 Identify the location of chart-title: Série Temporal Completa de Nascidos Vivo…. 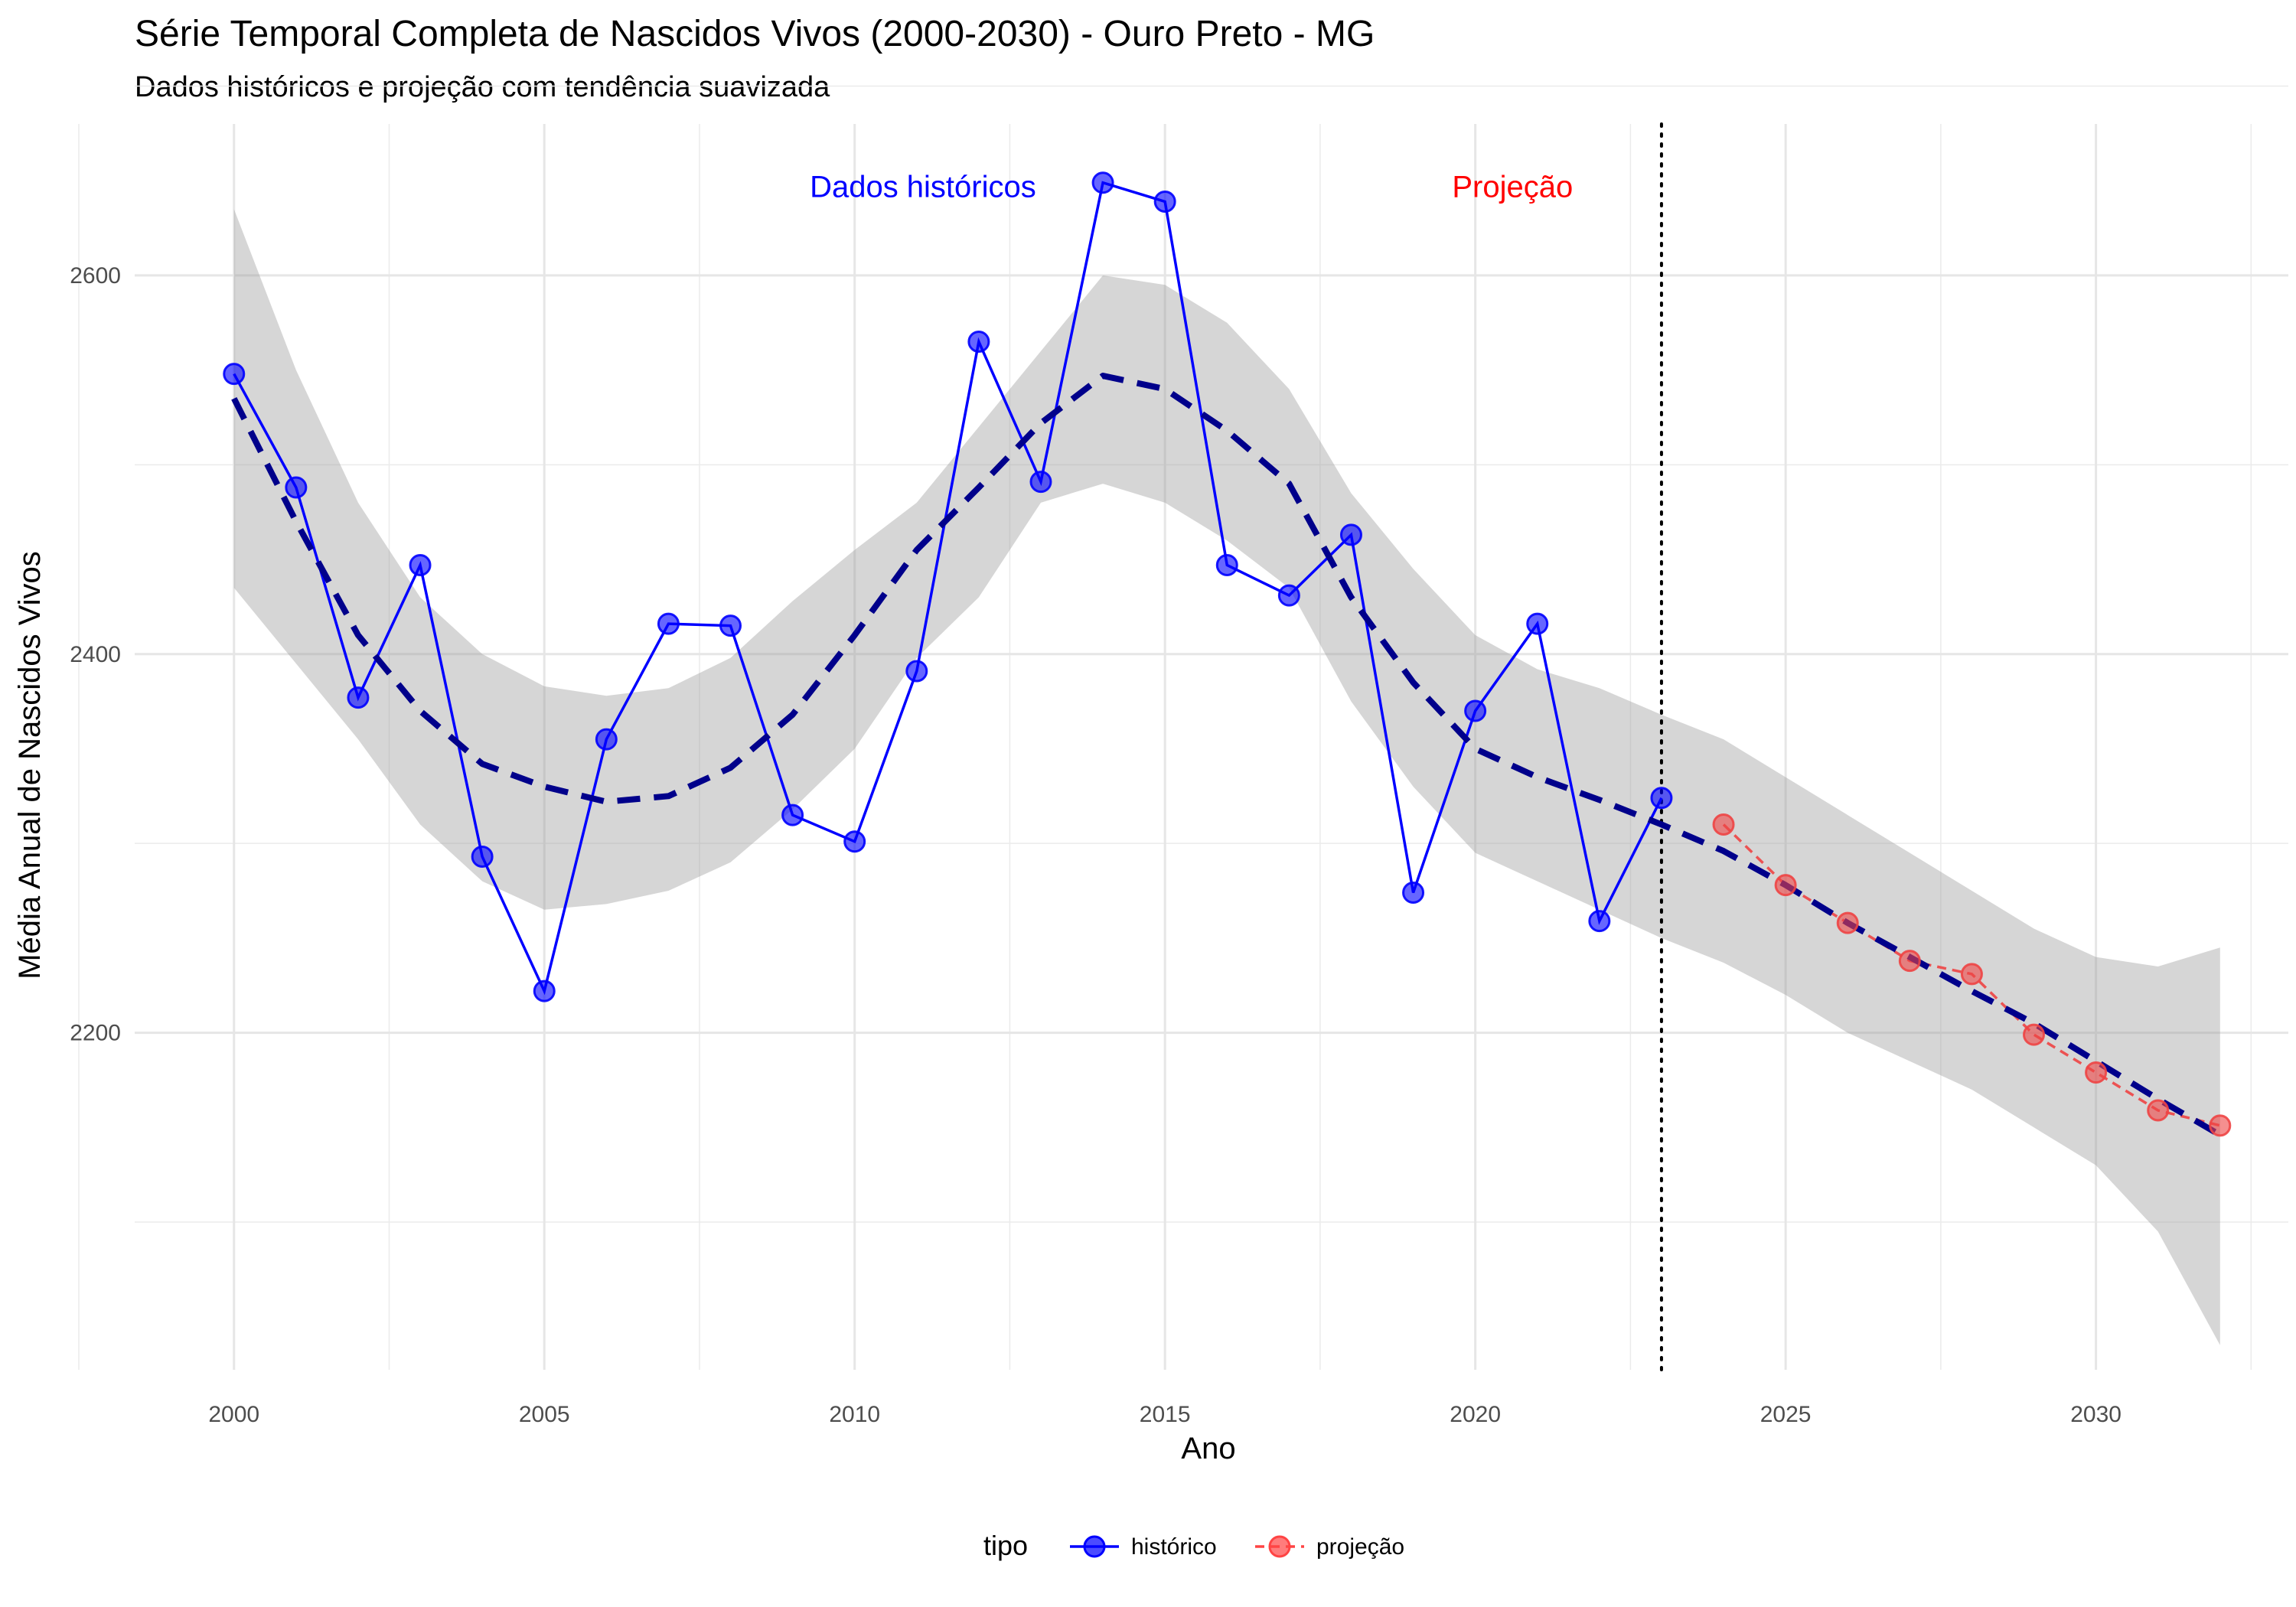
(755, 34).